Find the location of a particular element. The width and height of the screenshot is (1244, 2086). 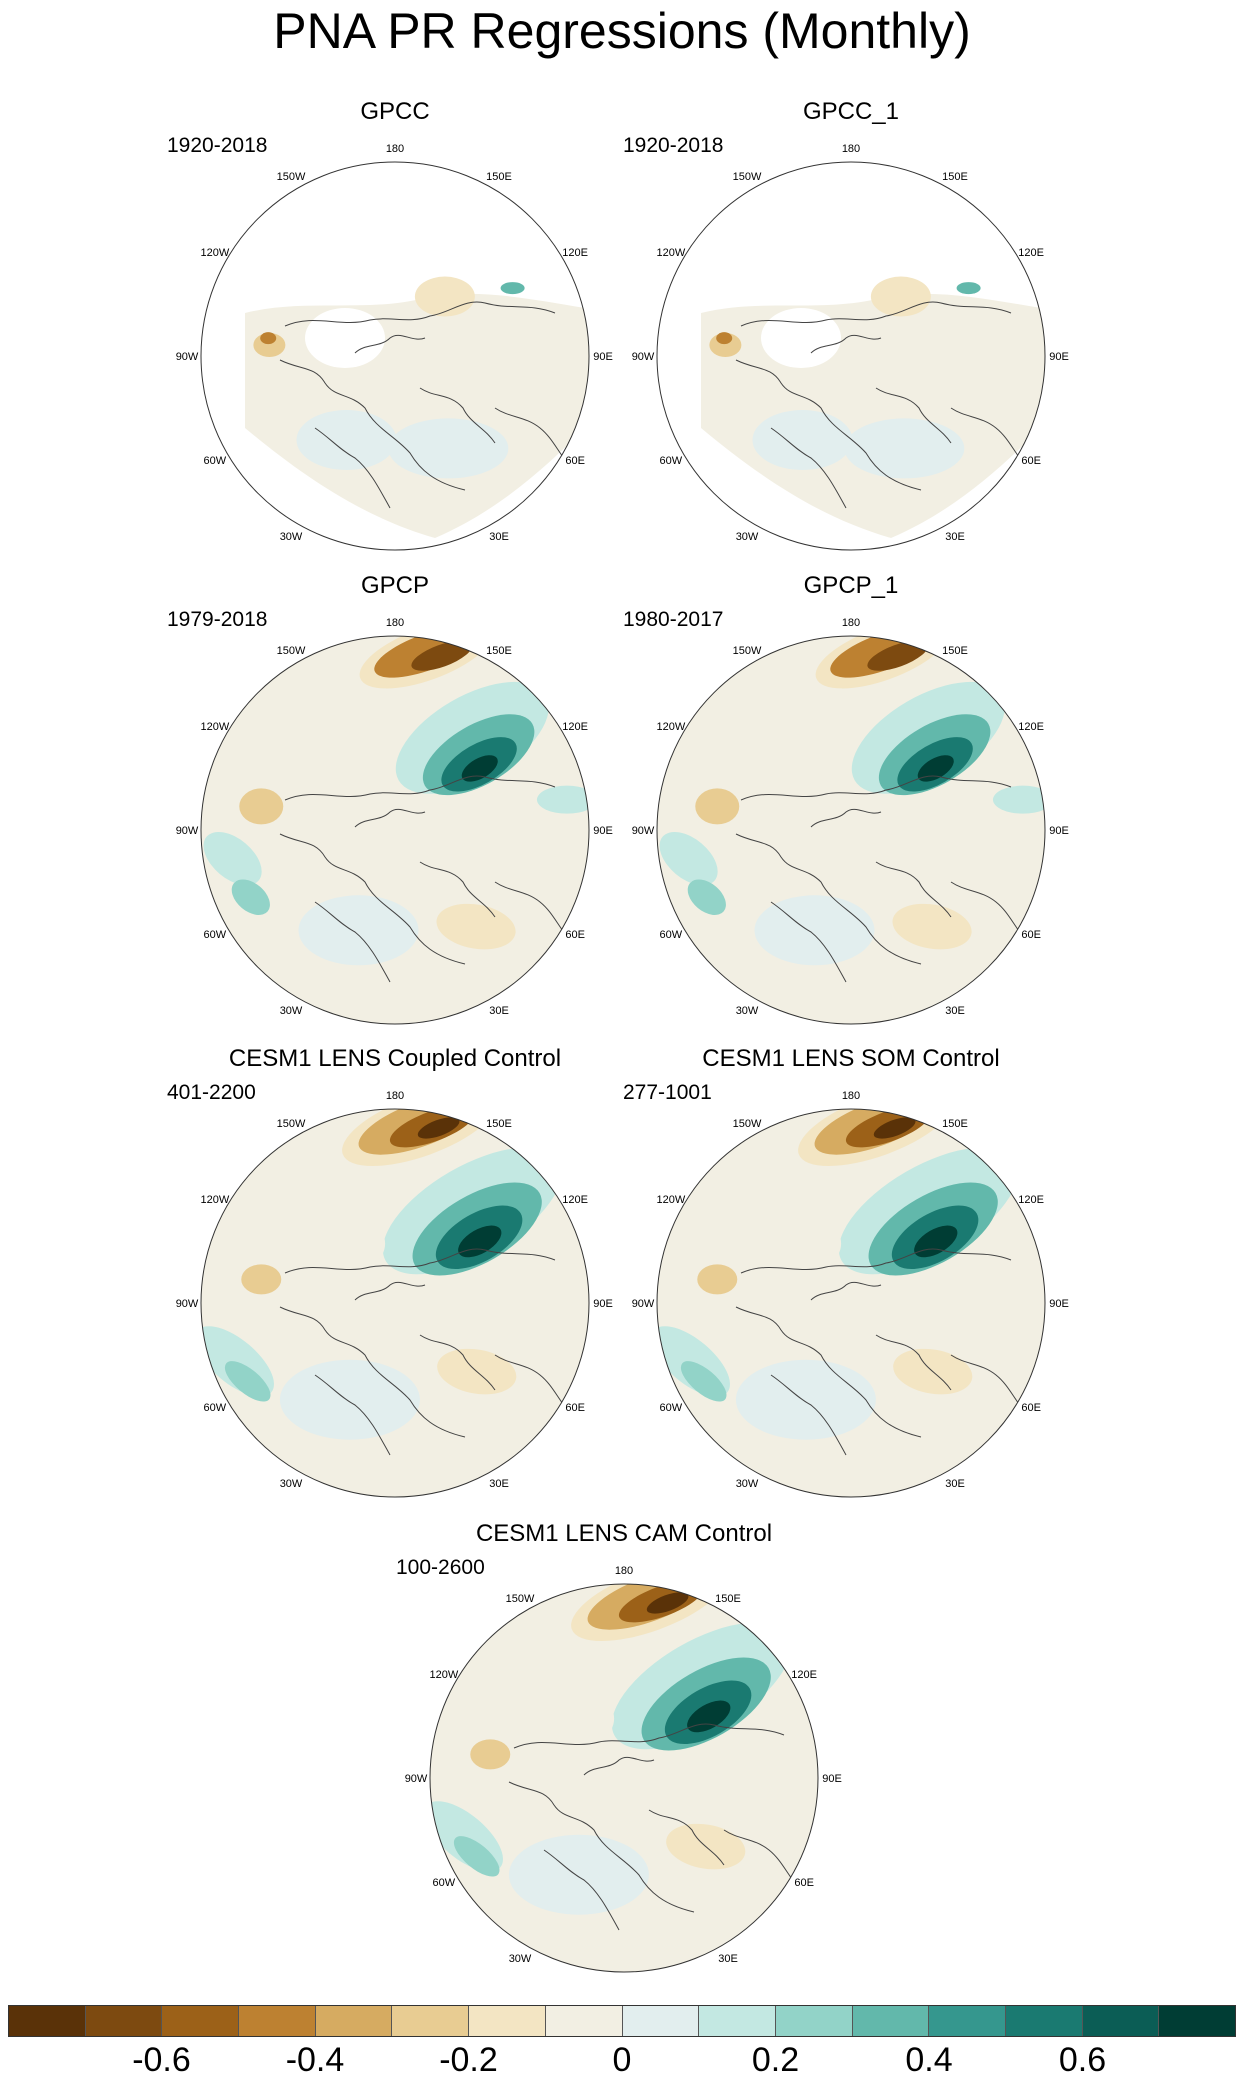

colorbar-tick-label: 0.6 is located at coordinates (1082, 2060).